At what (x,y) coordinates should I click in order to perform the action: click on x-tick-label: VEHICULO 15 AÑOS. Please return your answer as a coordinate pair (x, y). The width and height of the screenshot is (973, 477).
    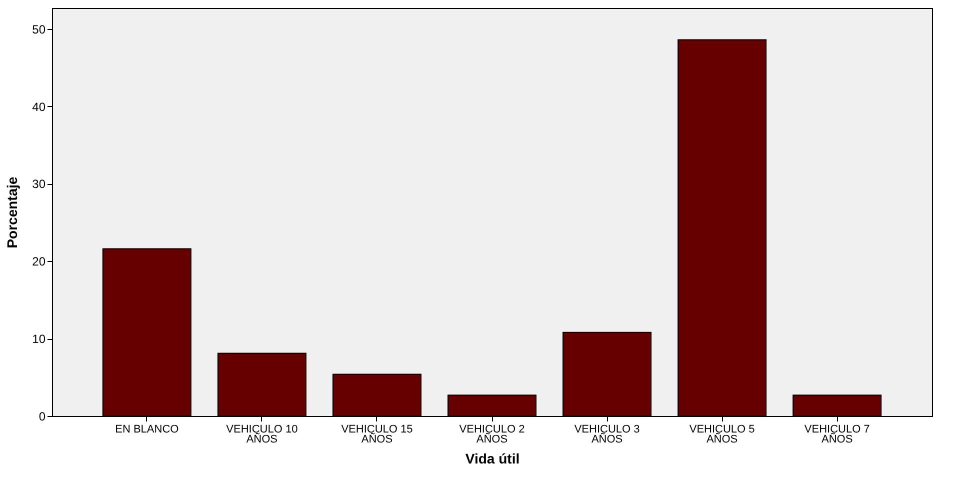
    Looking at the image, I should click on (377, 435).